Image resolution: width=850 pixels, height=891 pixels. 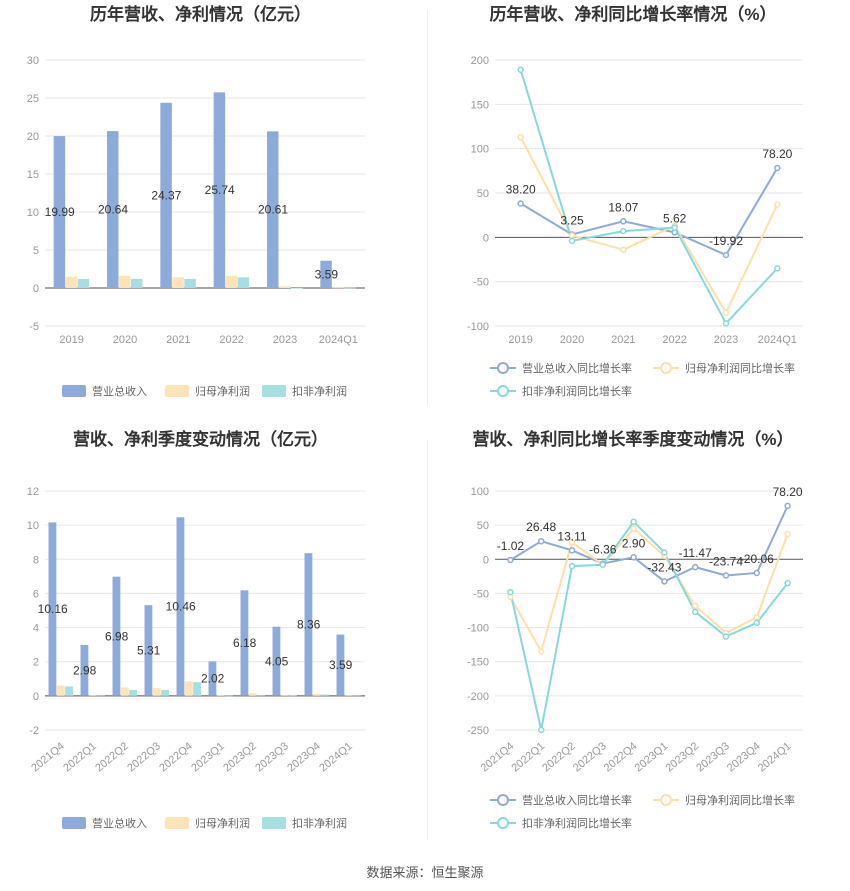 What do you see at coordinates (36, 663) in the screenshot?
I see `y-tick-label: 2` at bounding box center [36, 663].